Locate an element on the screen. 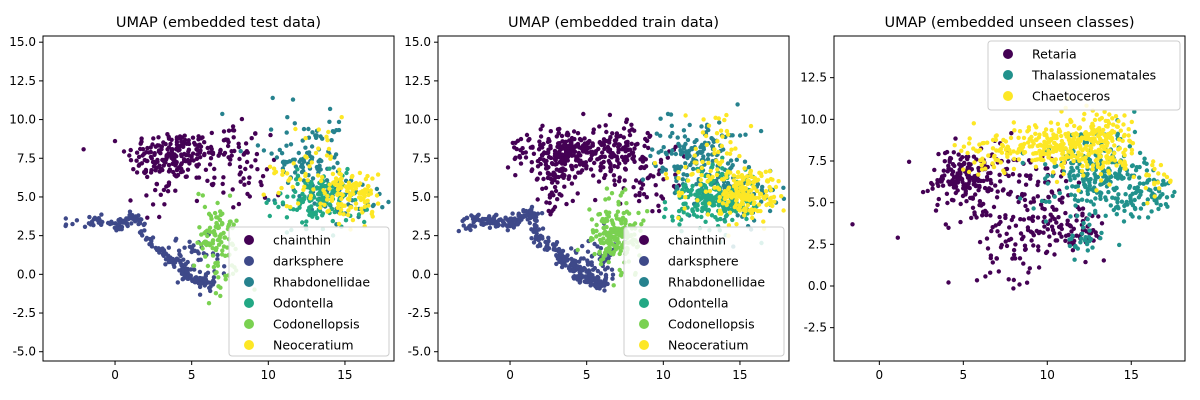 The width and height of the screenshot is (1200, 400). legend-marker is located at coordinates (1008, 75).